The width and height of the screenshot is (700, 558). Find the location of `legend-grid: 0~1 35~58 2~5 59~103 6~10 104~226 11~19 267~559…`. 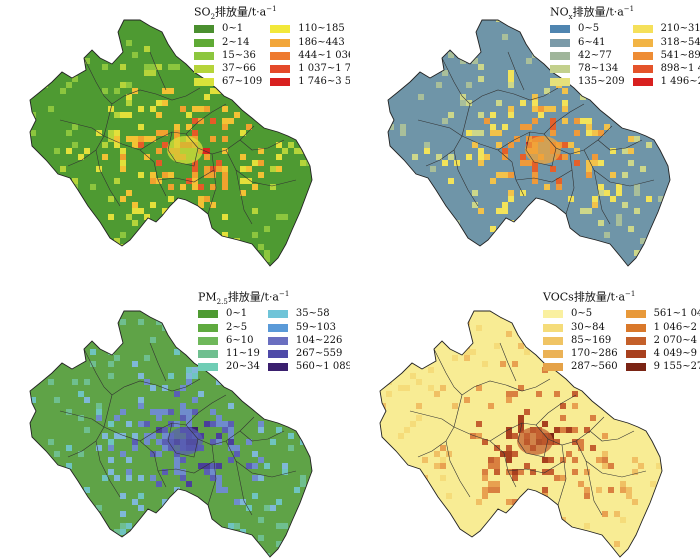

legend-grid: 0~1 35~58 2~5 59~103 6~10 104~226 11~19 267~559… is located at coordinates (274, 341).